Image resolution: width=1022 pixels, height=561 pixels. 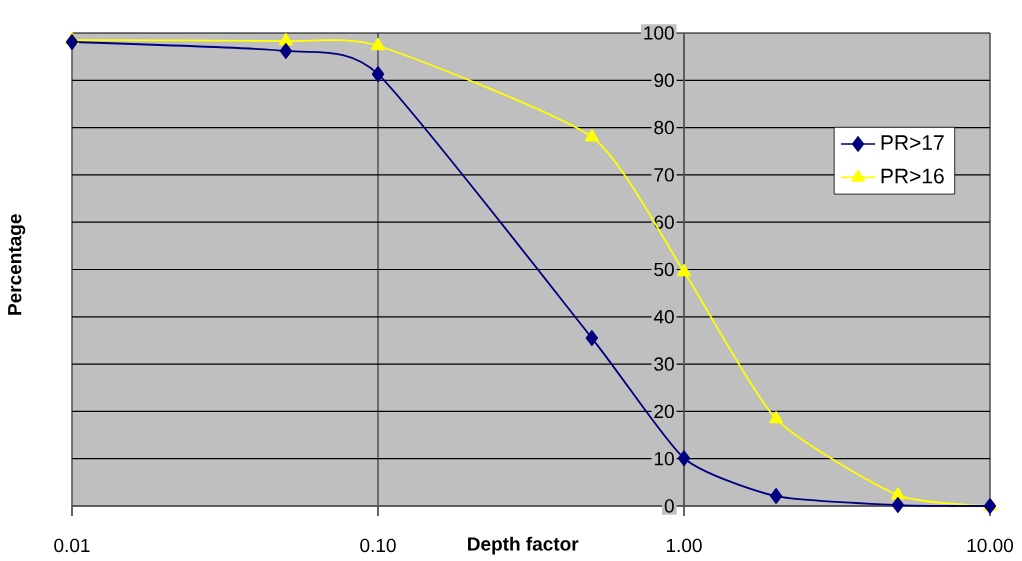 I want to click on x-tick-label: 0.01, so click(x=72, y=545).